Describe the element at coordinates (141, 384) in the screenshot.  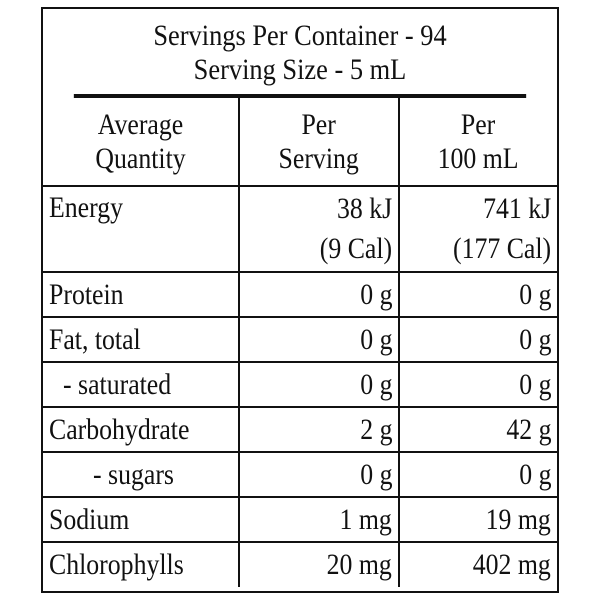
I see `row-label: - saturated` at that location.